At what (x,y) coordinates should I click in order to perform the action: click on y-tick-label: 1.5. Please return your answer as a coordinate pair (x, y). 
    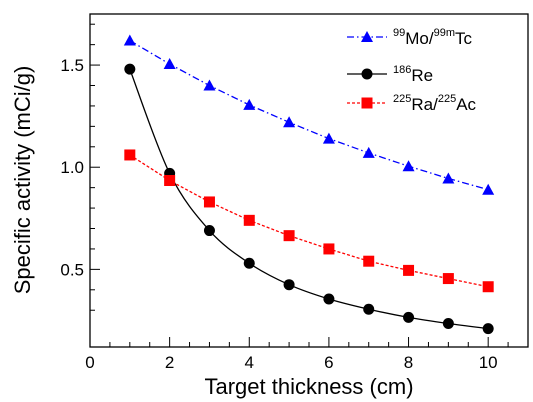
    Looking at the image, I should click on (72, 65).